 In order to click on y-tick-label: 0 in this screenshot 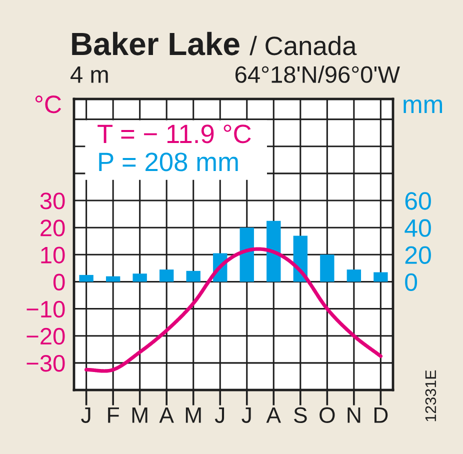, I will do `click(59, 282)`.